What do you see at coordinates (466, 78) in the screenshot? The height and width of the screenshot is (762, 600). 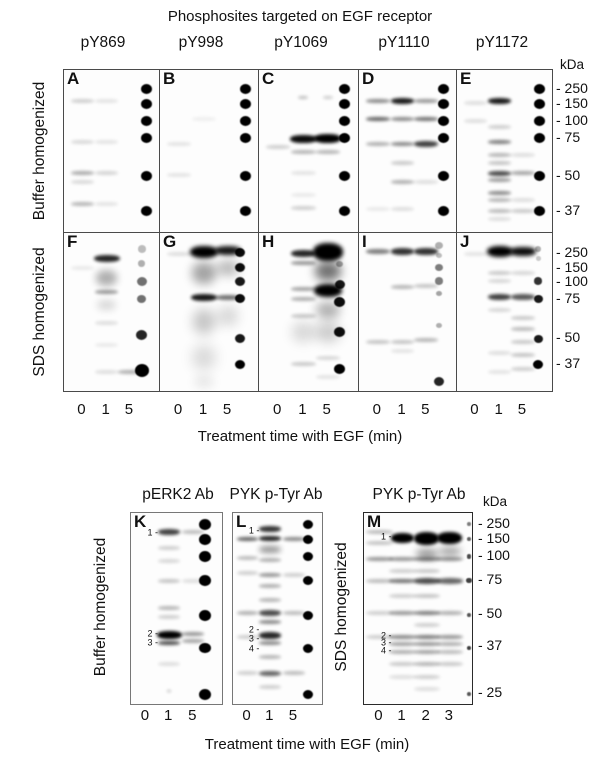 I see `panel-letter: E` at bounding box center [466, 78].